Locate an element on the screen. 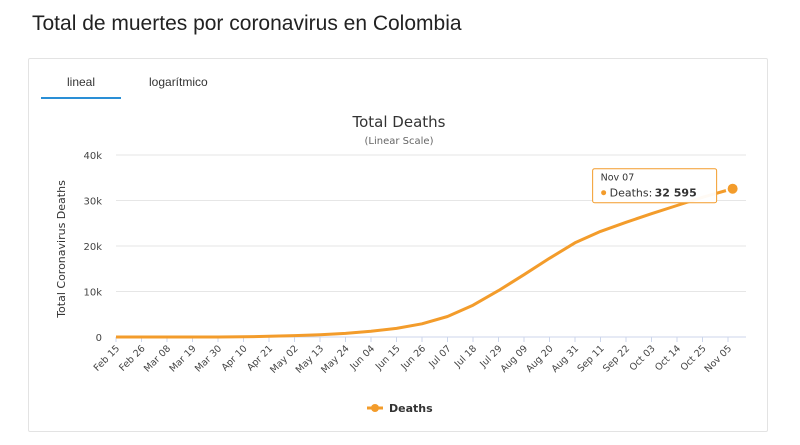 The width and height of the screenshot is (800, 445). tooltip-date: Nov 07 is located at coordinates (618, 178).